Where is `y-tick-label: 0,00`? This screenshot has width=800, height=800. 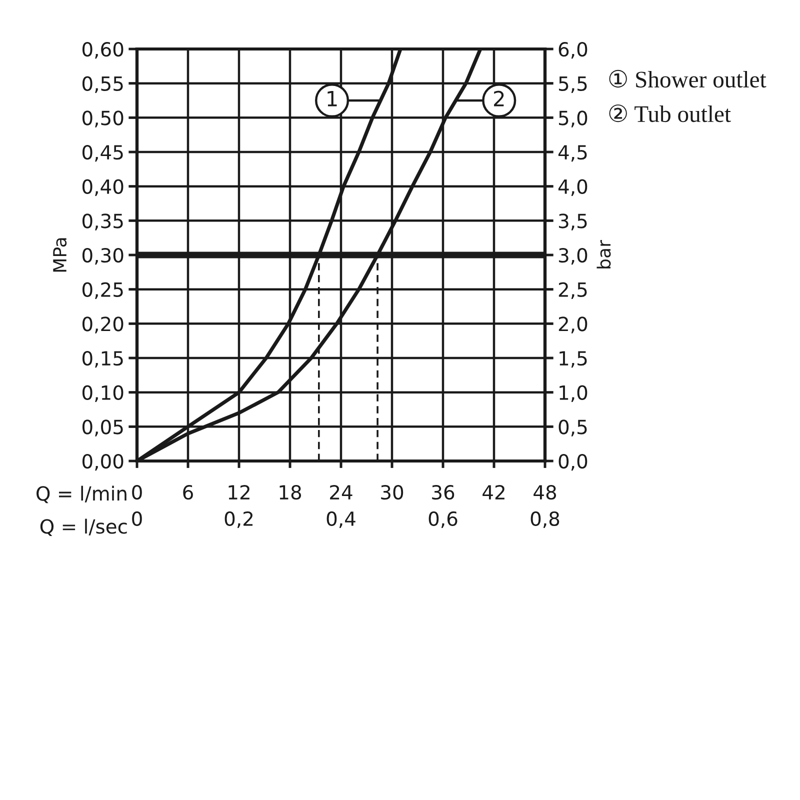
y-tick-label: 0,00 is located at coordinates (103, 462).